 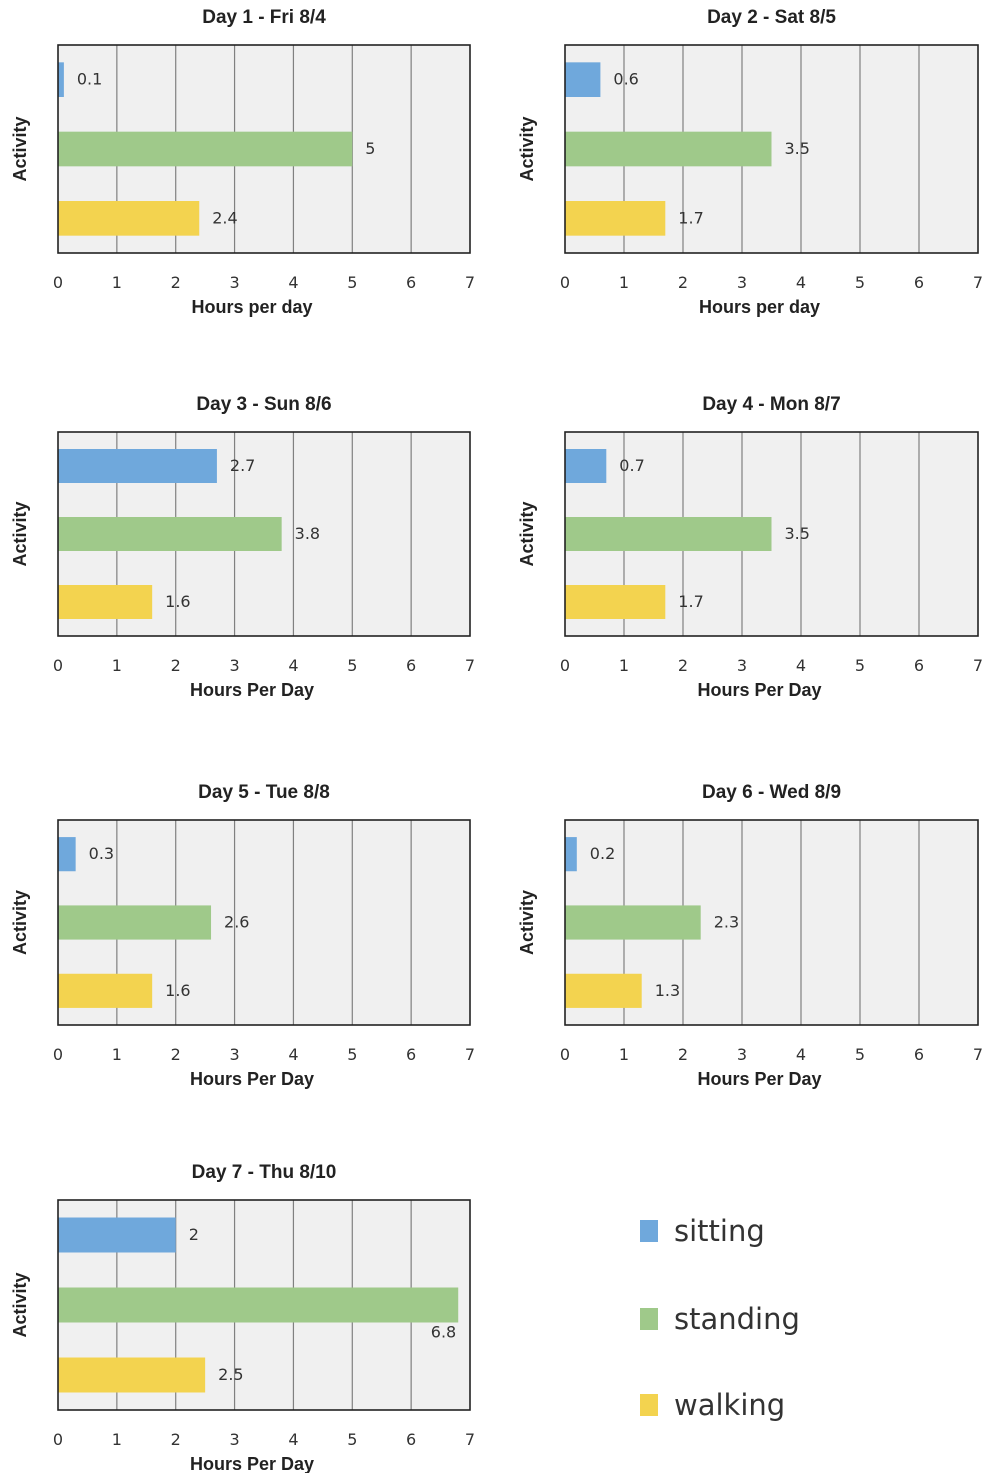 What do you see at coordinates (771, 17) in the screenshot?
I see `chart-title-day2: Day 2 - Sat 8/5` at bounding box center [771, 17].